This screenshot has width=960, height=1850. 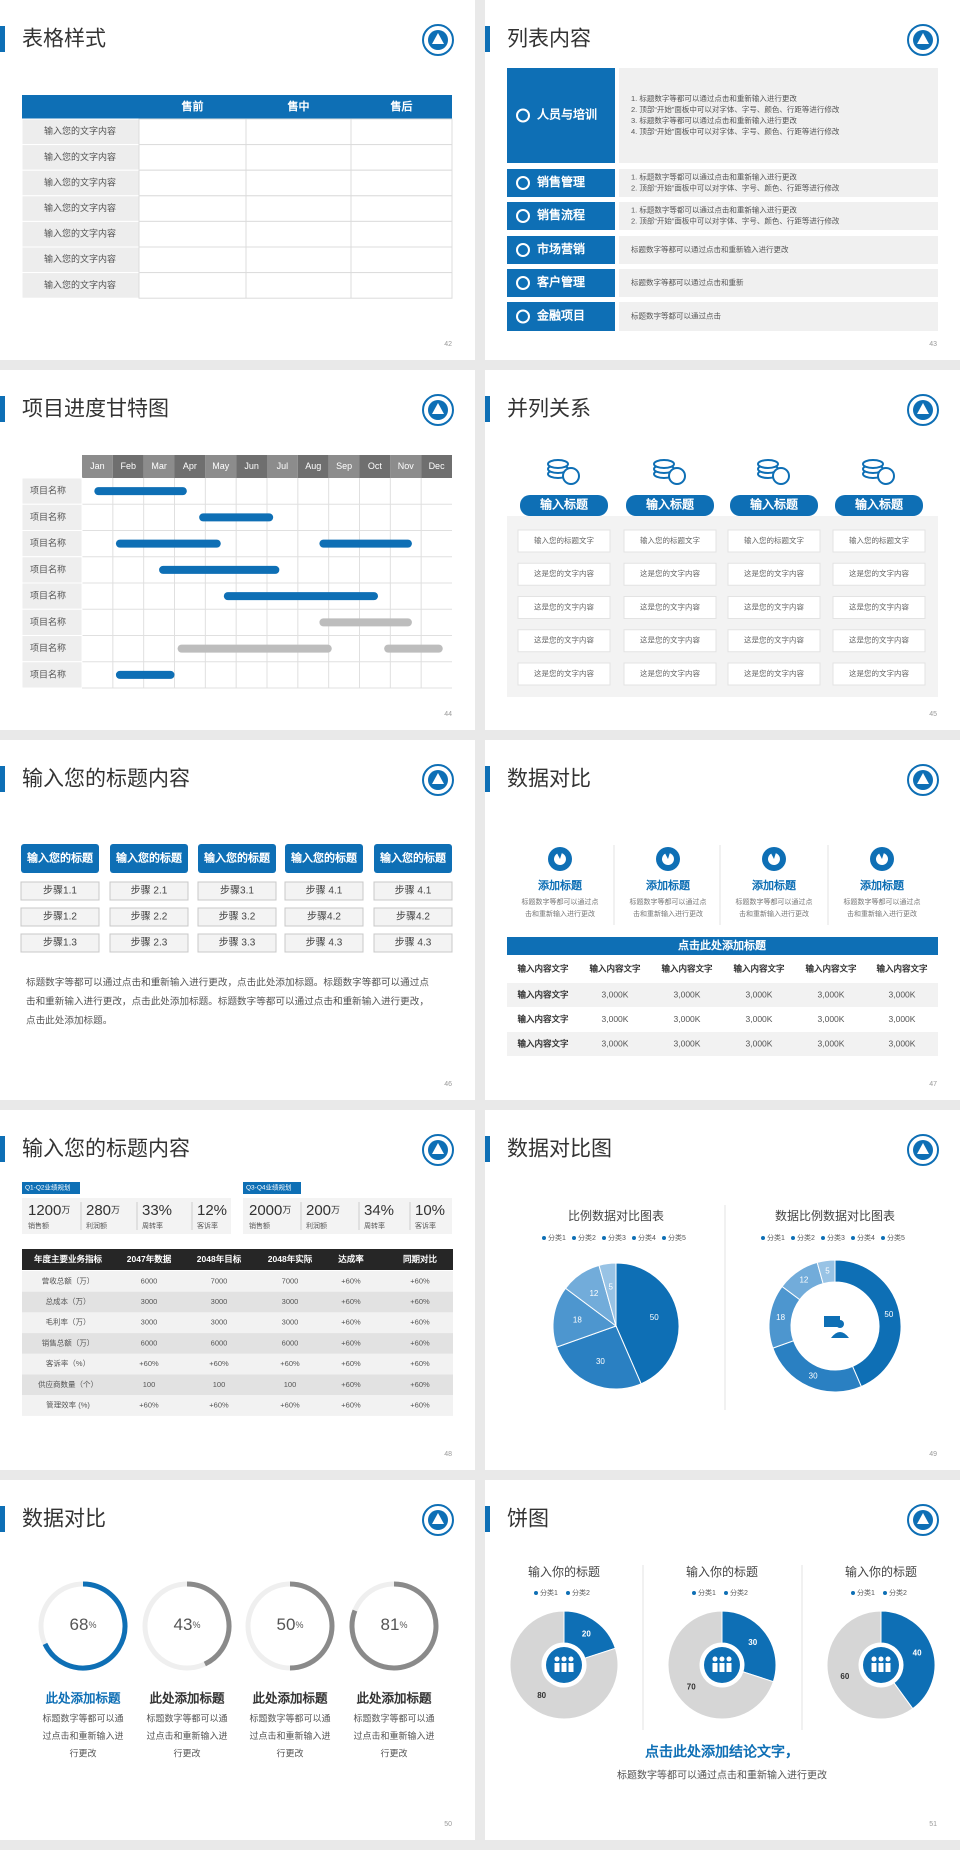 What do you see at coordinates (97, 466) in the screenshot?
I see `month-label: Jan` at bounding box center [97, 466].